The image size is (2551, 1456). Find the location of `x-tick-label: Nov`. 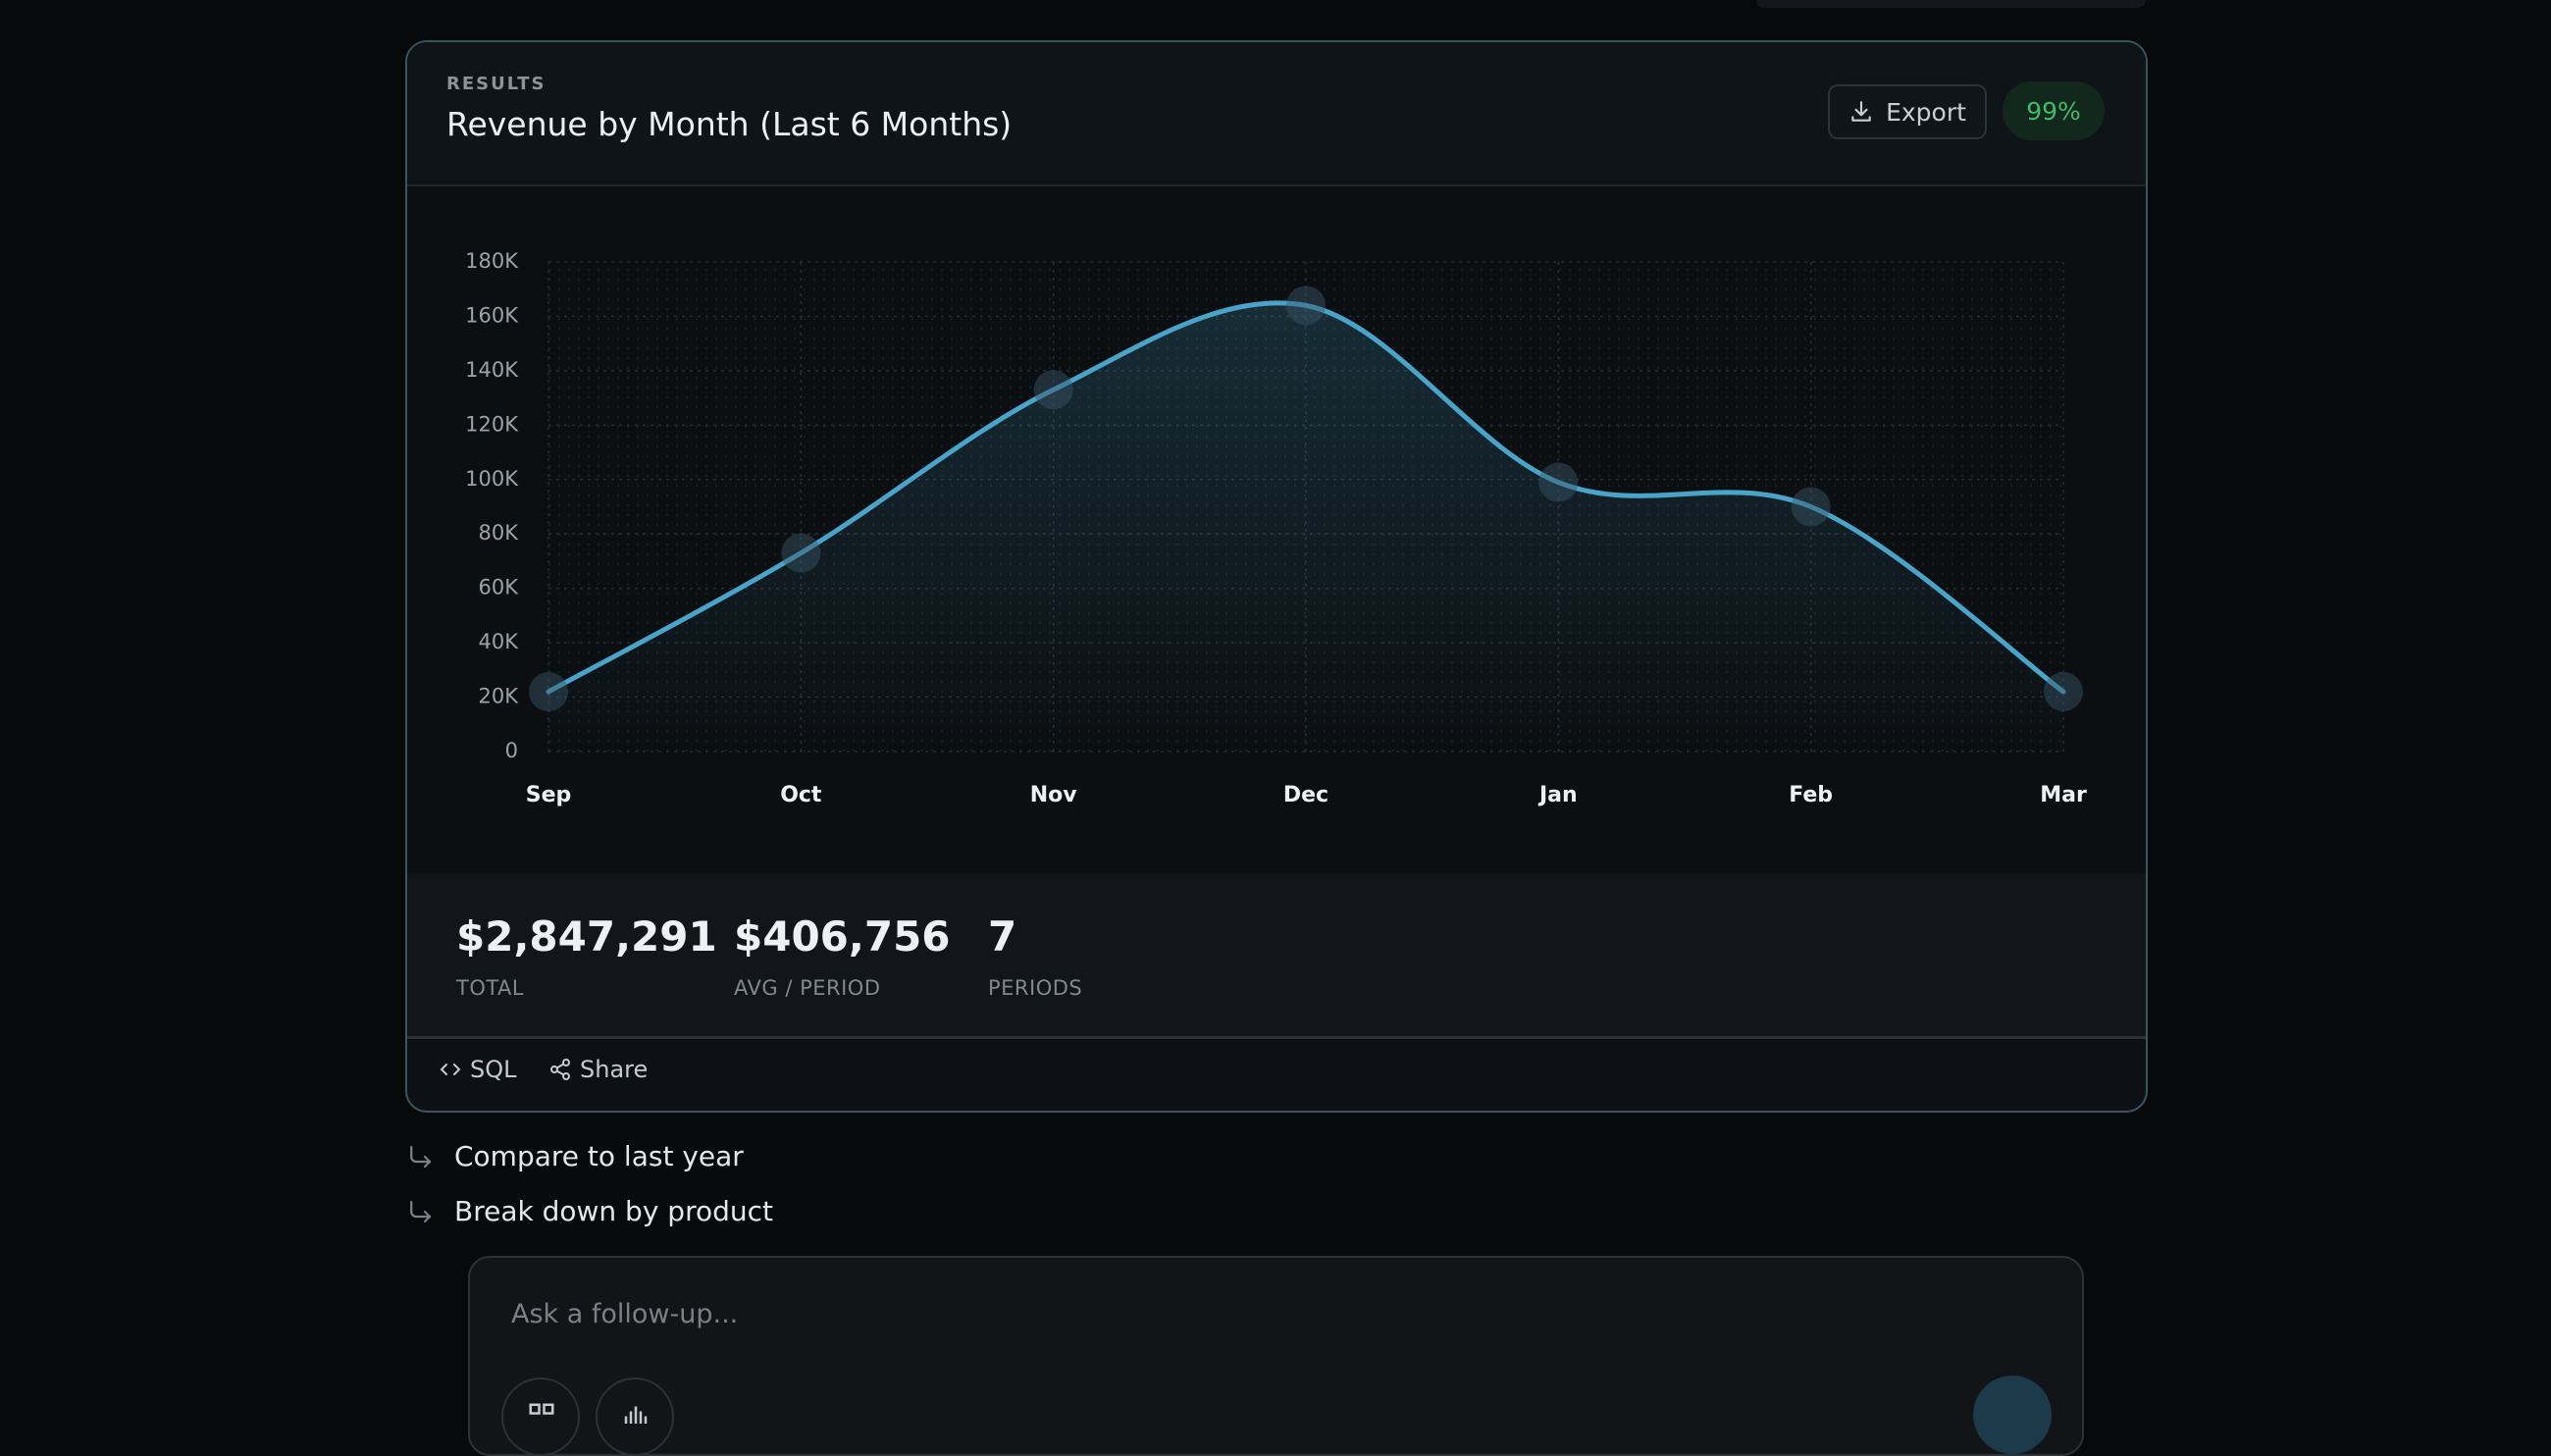

x-tick-label: Nov is located at coordinates (1054, 795).